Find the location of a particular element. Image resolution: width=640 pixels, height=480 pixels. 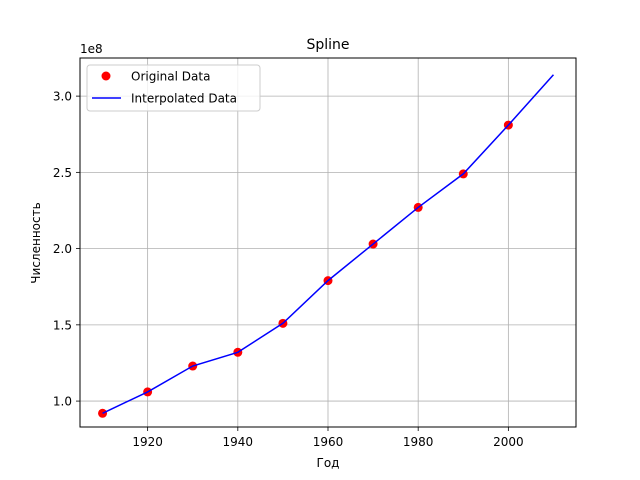

y-tick-label: 1.0 is located at coordinates (62, 402).